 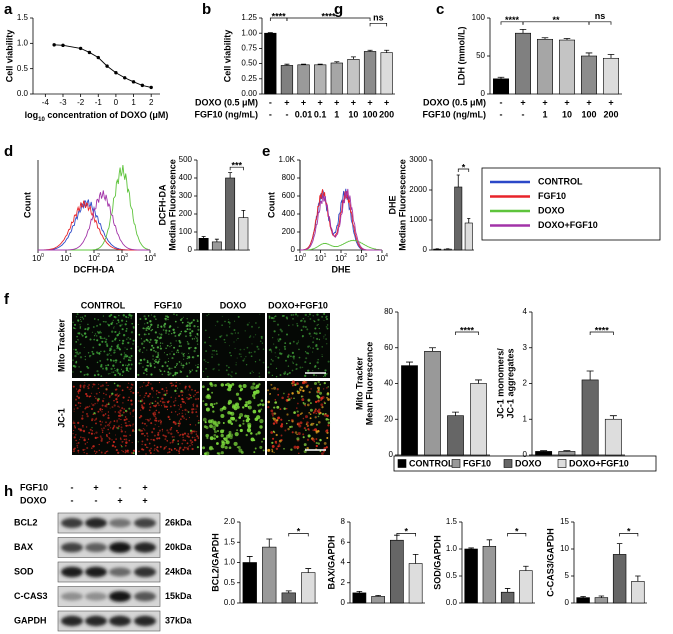 I want to click on significance-bracket, so click(x=378, y=24).